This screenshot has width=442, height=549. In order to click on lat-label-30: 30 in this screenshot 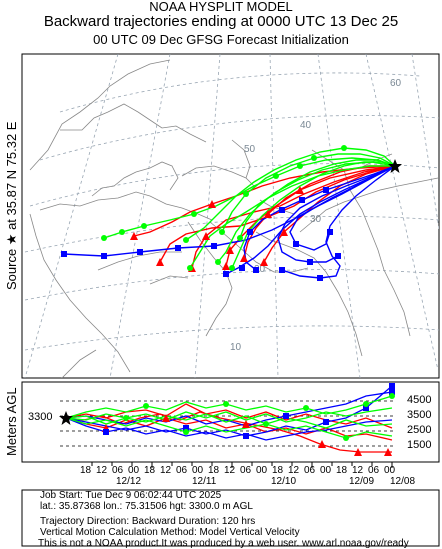, I will do `click(316, 219)`.